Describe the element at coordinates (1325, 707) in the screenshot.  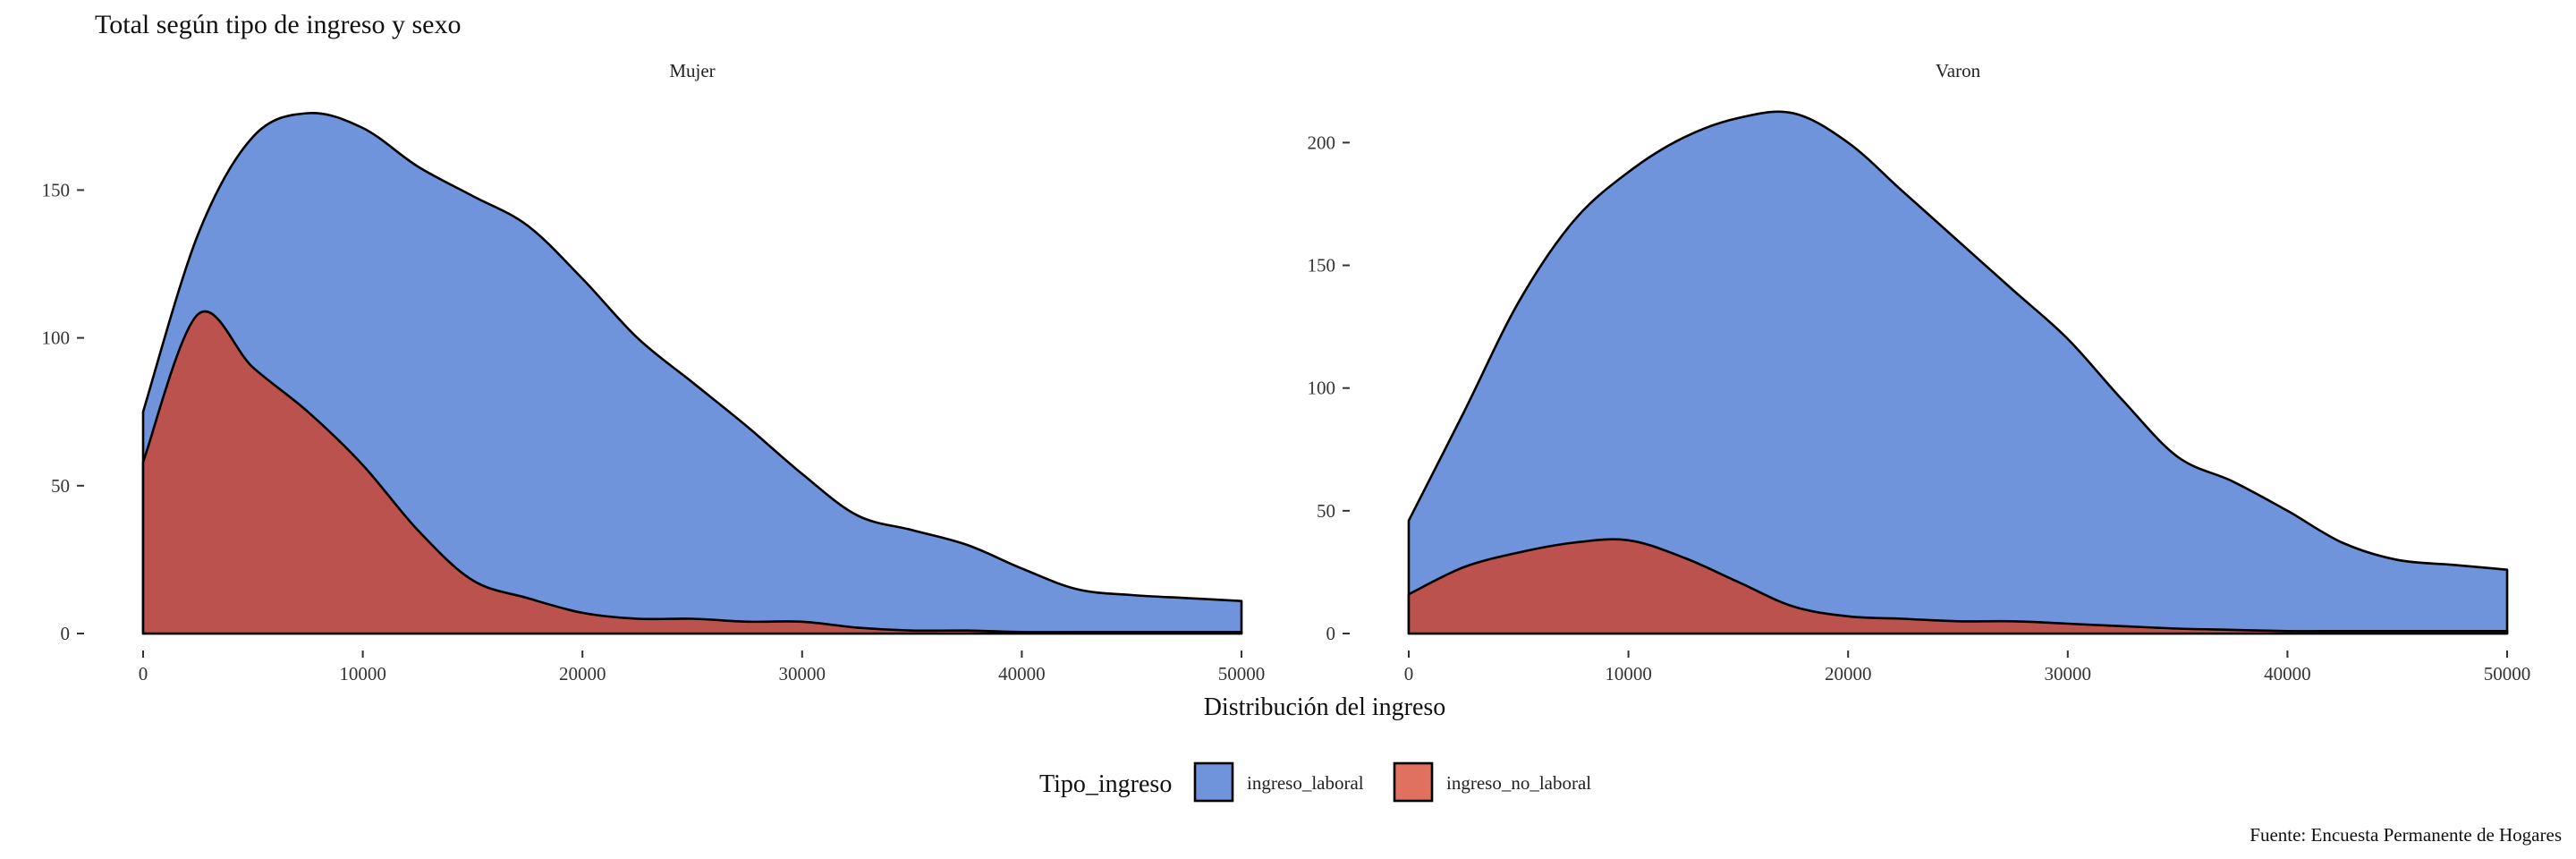
I see `x-axis-title: Distribución del ingreso` at that location.